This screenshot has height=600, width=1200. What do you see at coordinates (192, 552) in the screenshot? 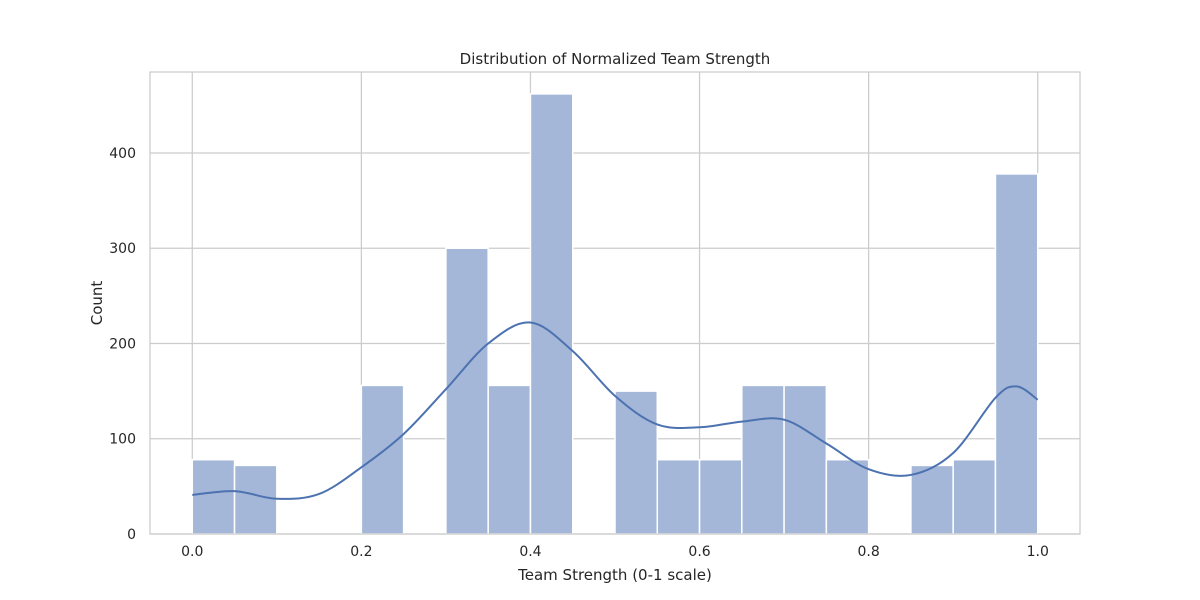
I see `x-tick-label: 0.0` at bounding box center [192, 552].